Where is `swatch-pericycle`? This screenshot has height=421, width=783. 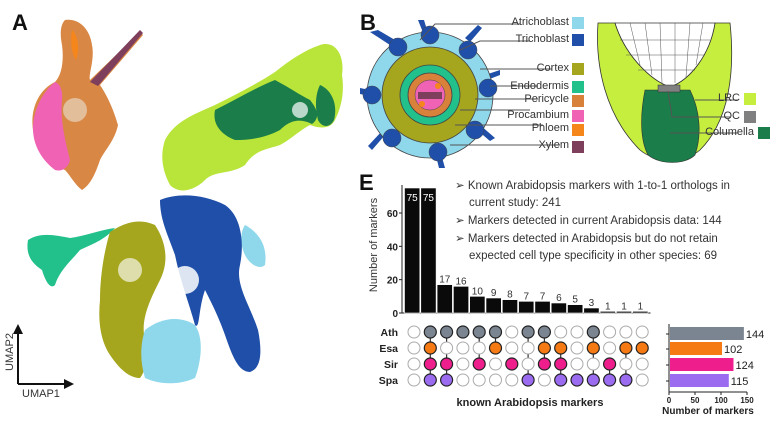
swatch-pericycle is located at coordinates (578, 101).